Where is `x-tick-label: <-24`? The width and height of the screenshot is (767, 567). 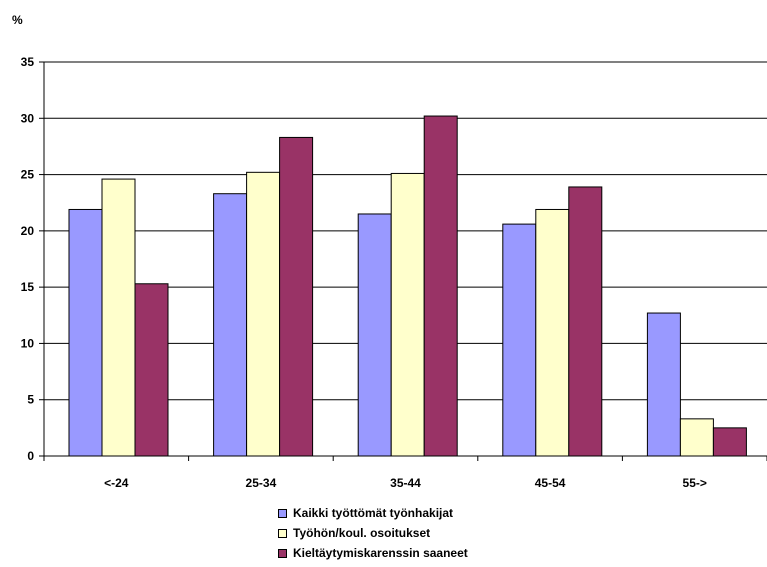
x-tick-label: <-24 is located at coordinates (116, 483).